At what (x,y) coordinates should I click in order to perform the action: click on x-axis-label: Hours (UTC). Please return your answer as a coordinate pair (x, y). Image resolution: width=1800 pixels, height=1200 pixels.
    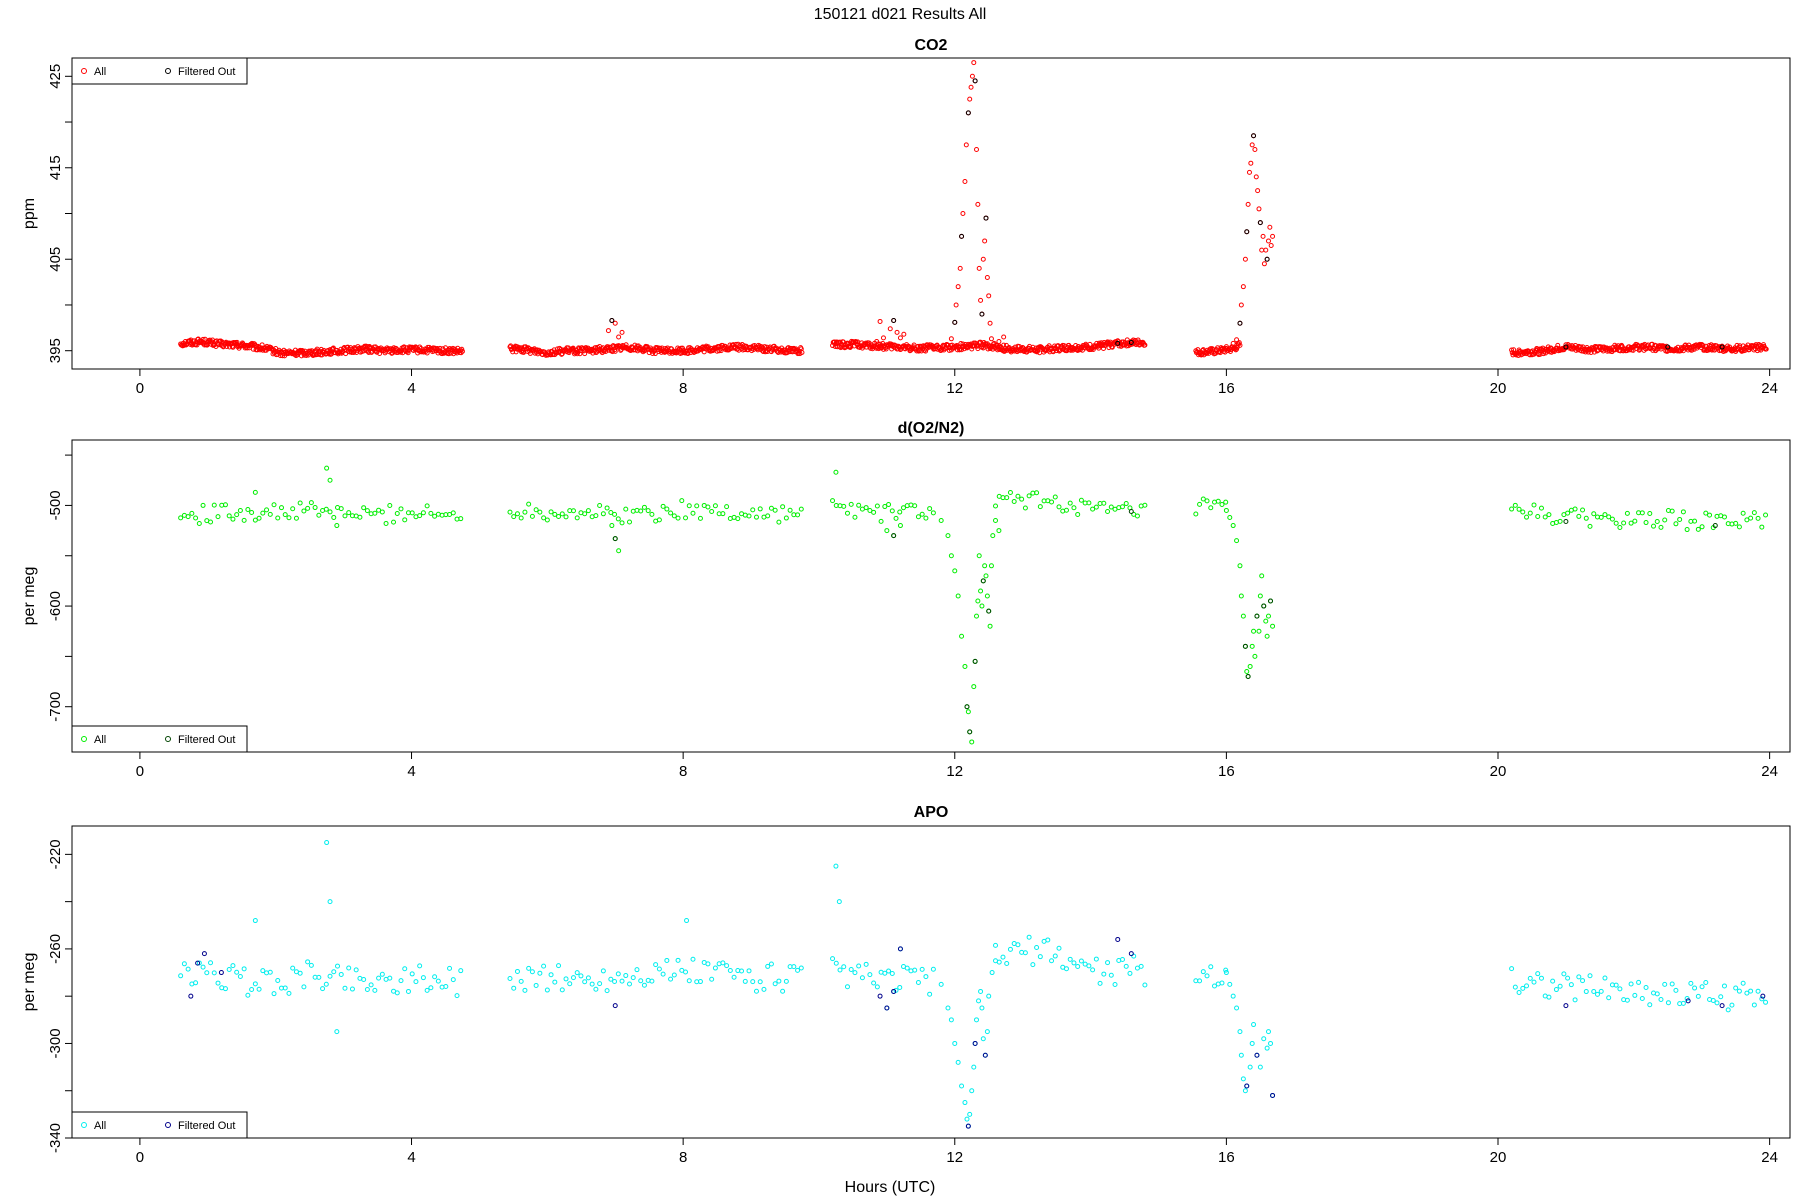
    Looking at the image, I should click on (890, 1187).